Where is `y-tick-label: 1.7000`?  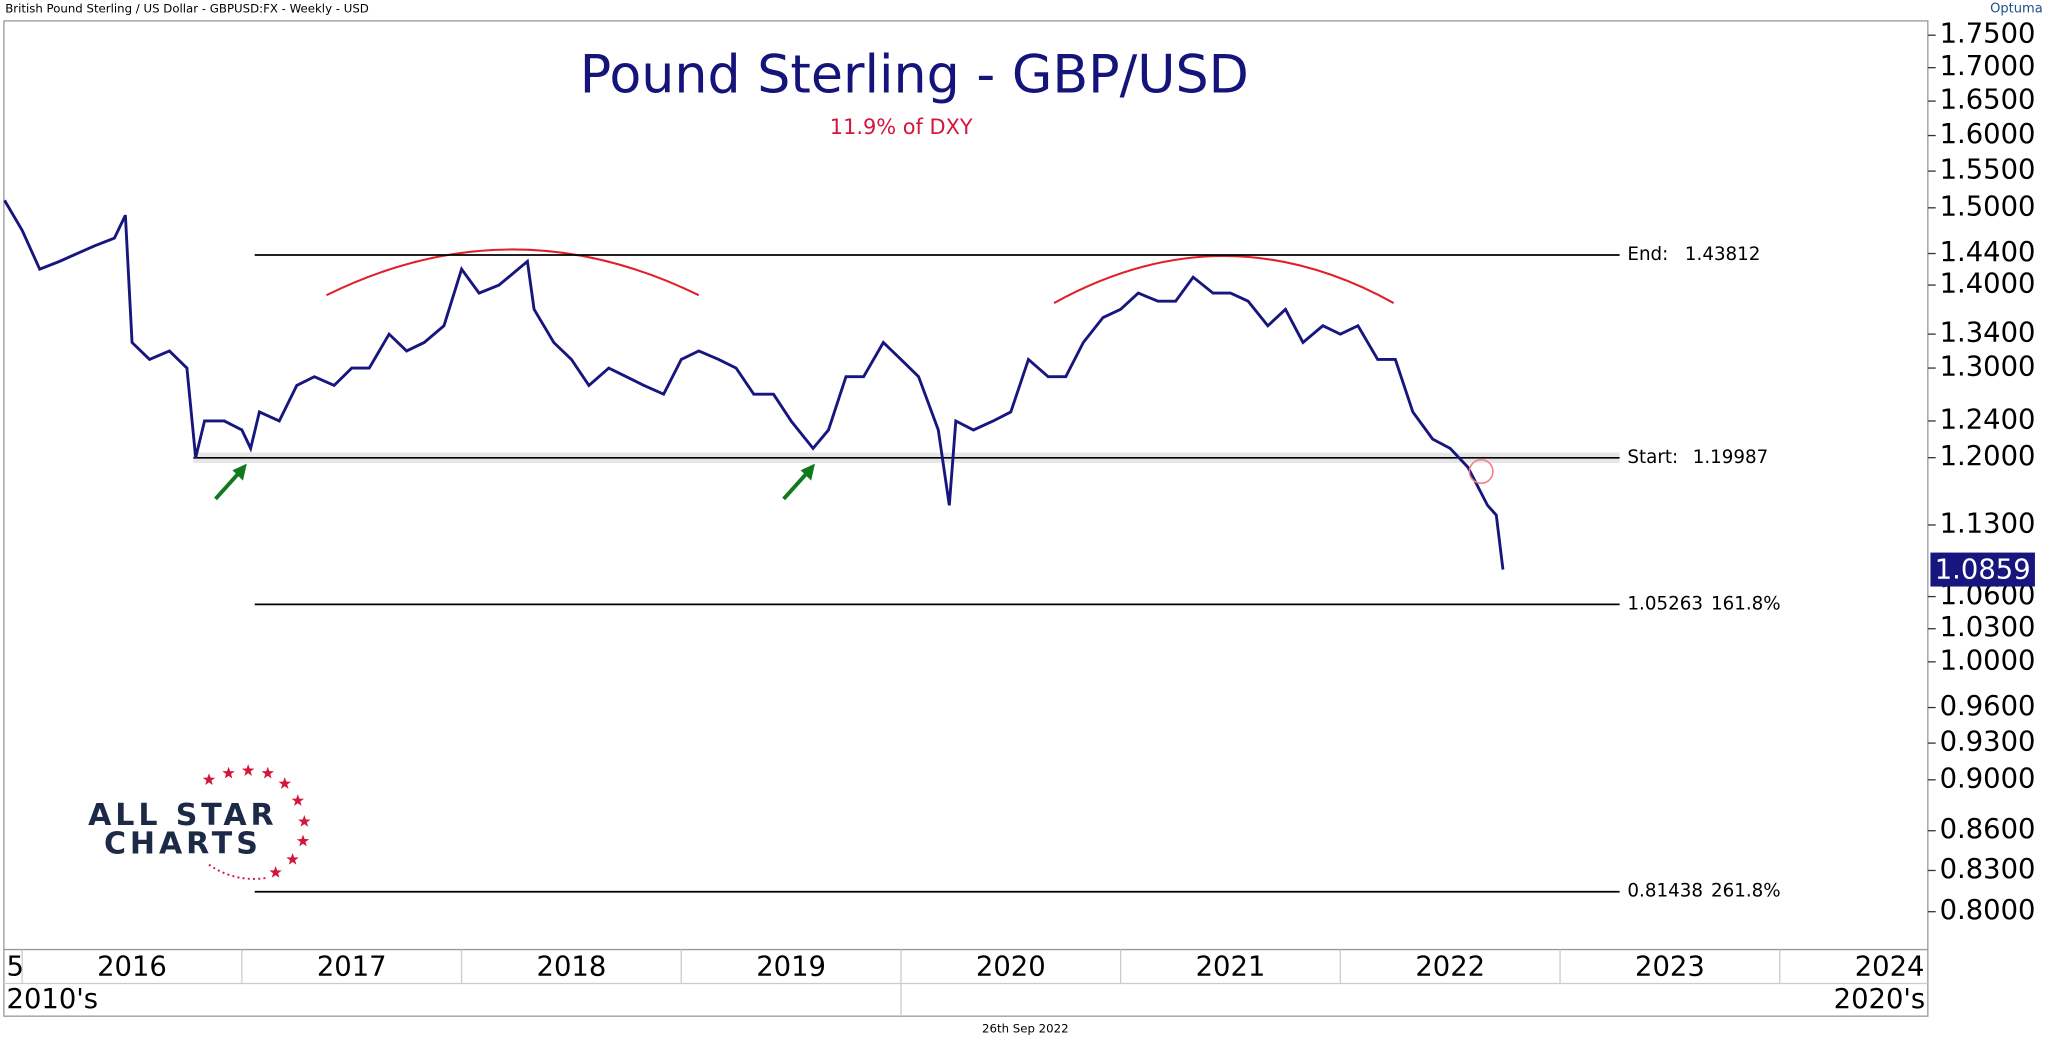
y-tick-label: 1.7000 is located at coordinates (1988, 66).